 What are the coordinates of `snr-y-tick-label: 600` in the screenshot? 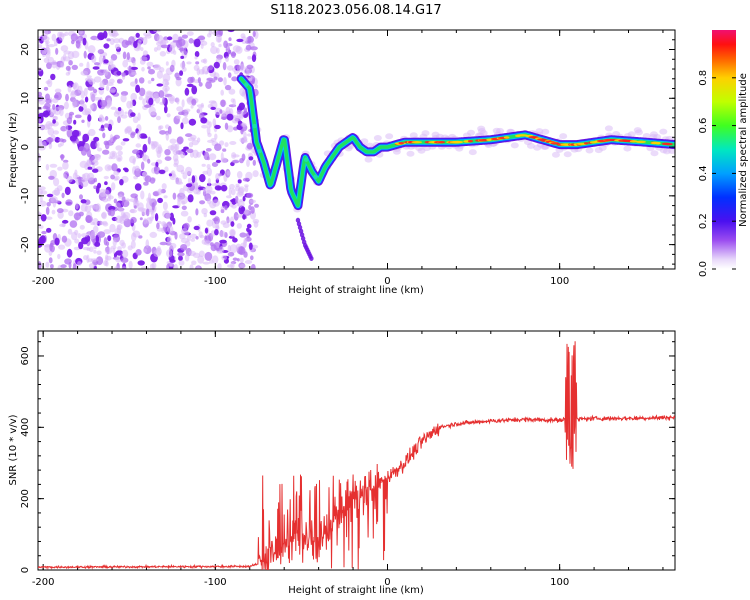 It's located at (25, 355).